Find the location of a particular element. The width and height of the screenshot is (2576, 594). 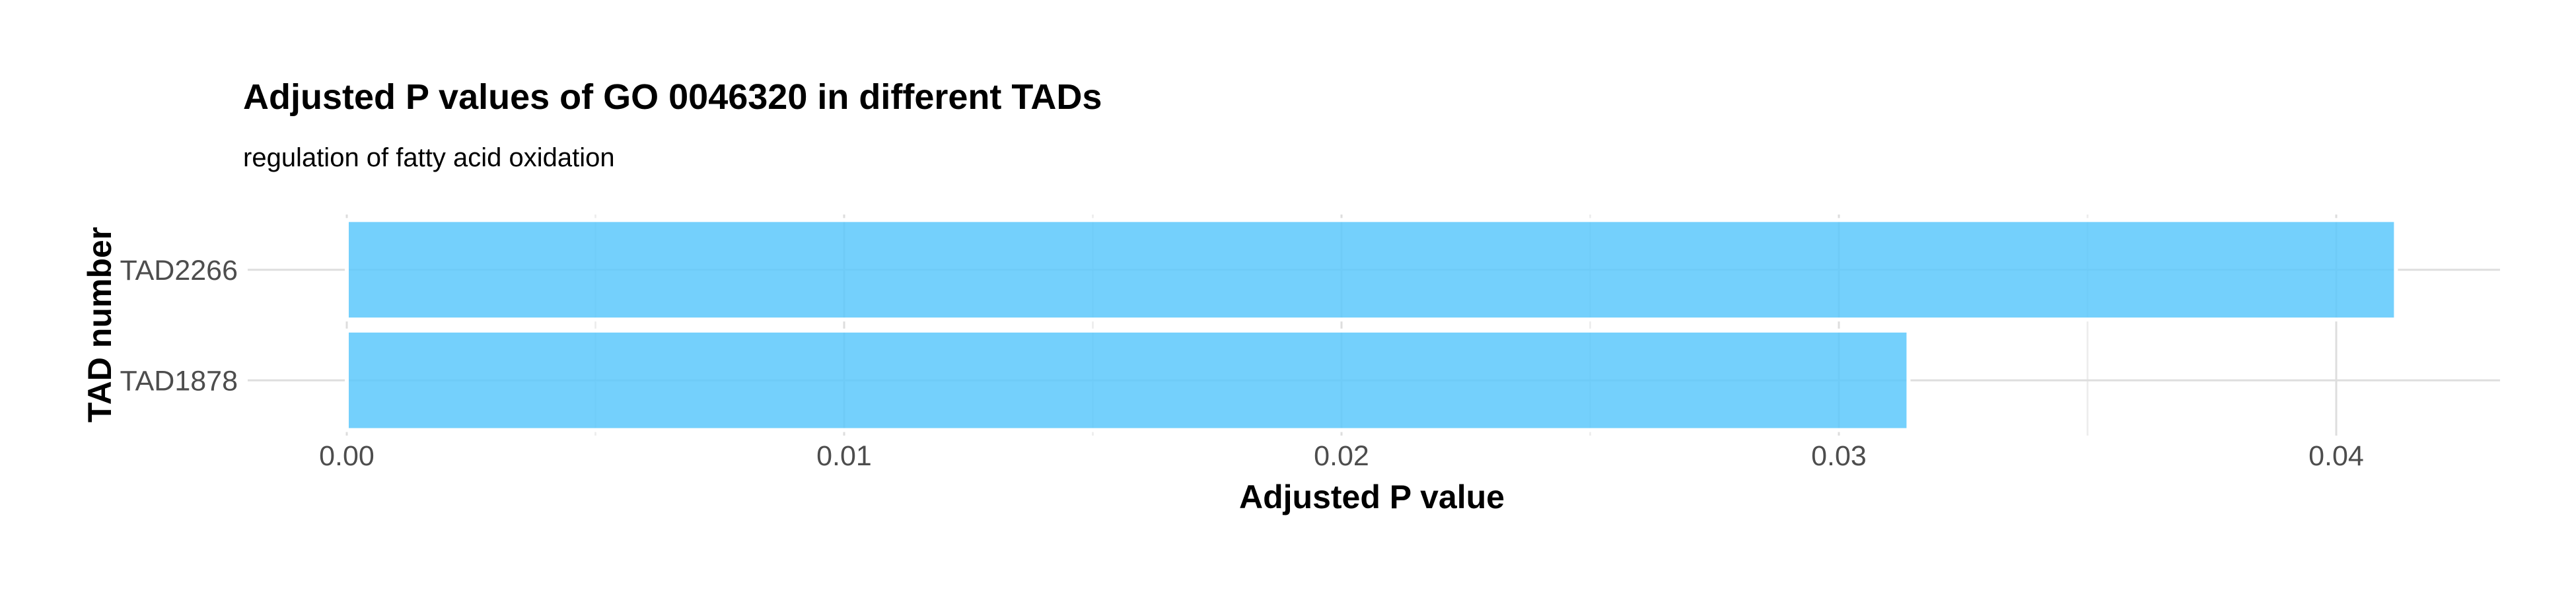

x-tick-label: 0.01 is located at coordinates (844, 456).